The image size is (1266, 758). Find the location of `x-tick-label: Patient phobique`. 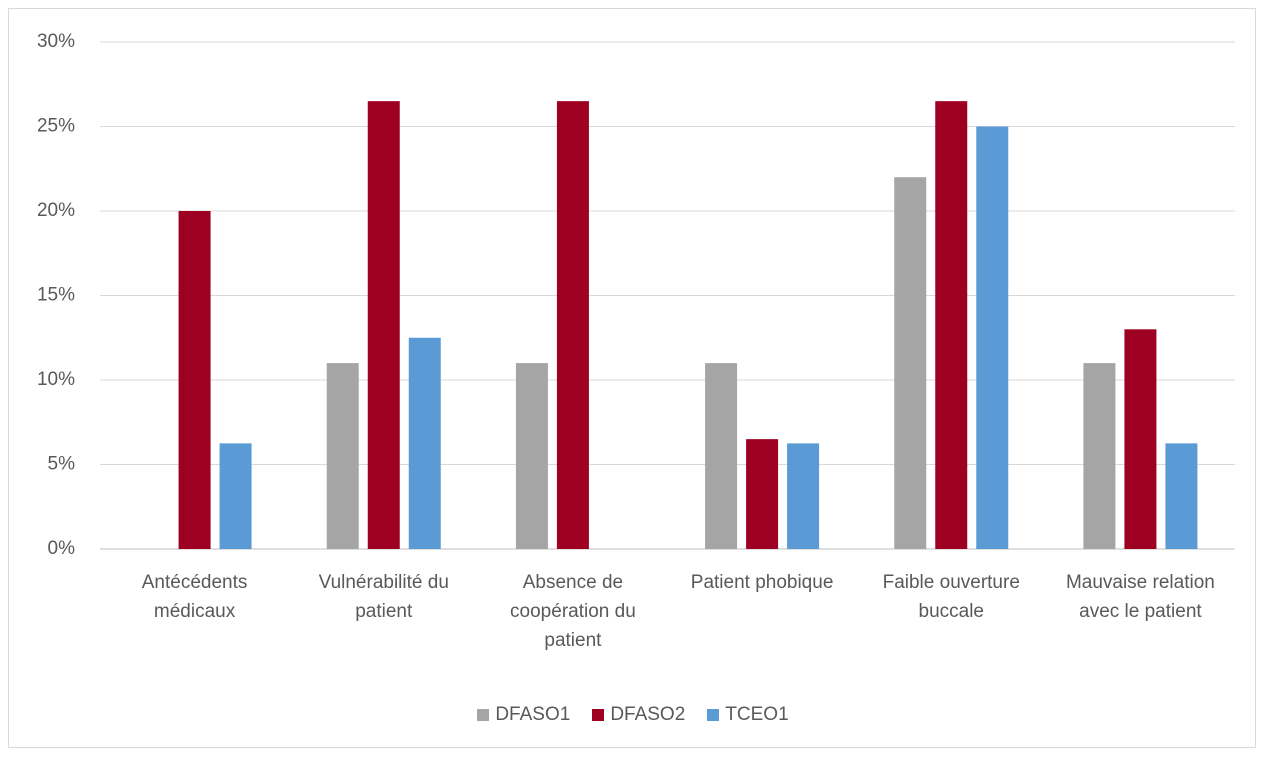

x-tick-label: Patient phobique is located at coordinates (762, 582).